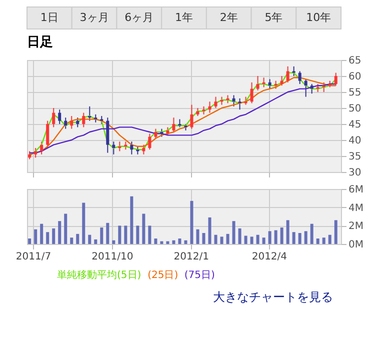 The image size is (370, 340). I want to click on text: 大きなチャートを見る, so click(273, 297).